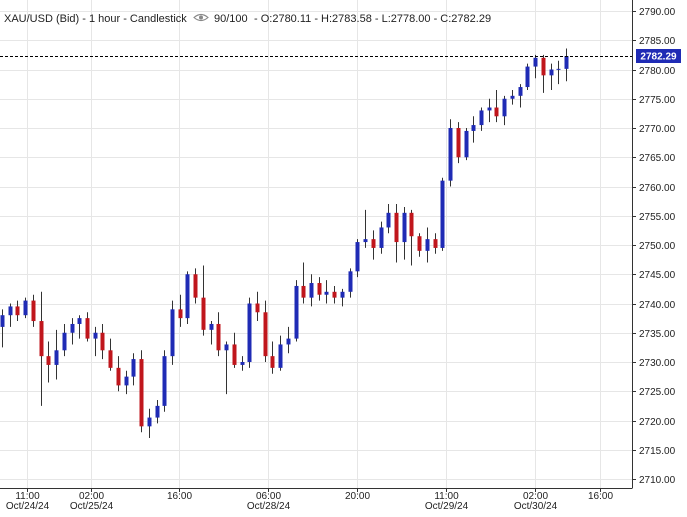  Describe the element at coordinates (269, 506) in the screenshot. I see `x-tick-date: Oct/28/24` at that location.